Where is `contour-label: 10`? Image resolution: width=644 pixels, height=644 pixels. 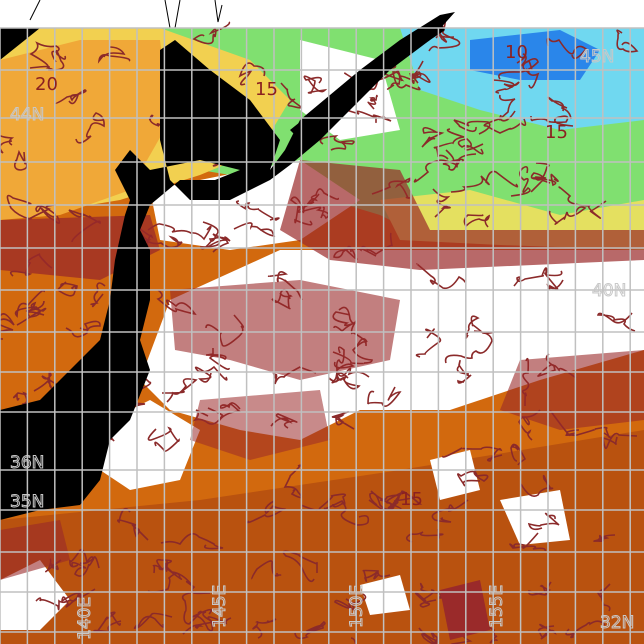
contour-label: 10 is located at coordinates (516, 52).